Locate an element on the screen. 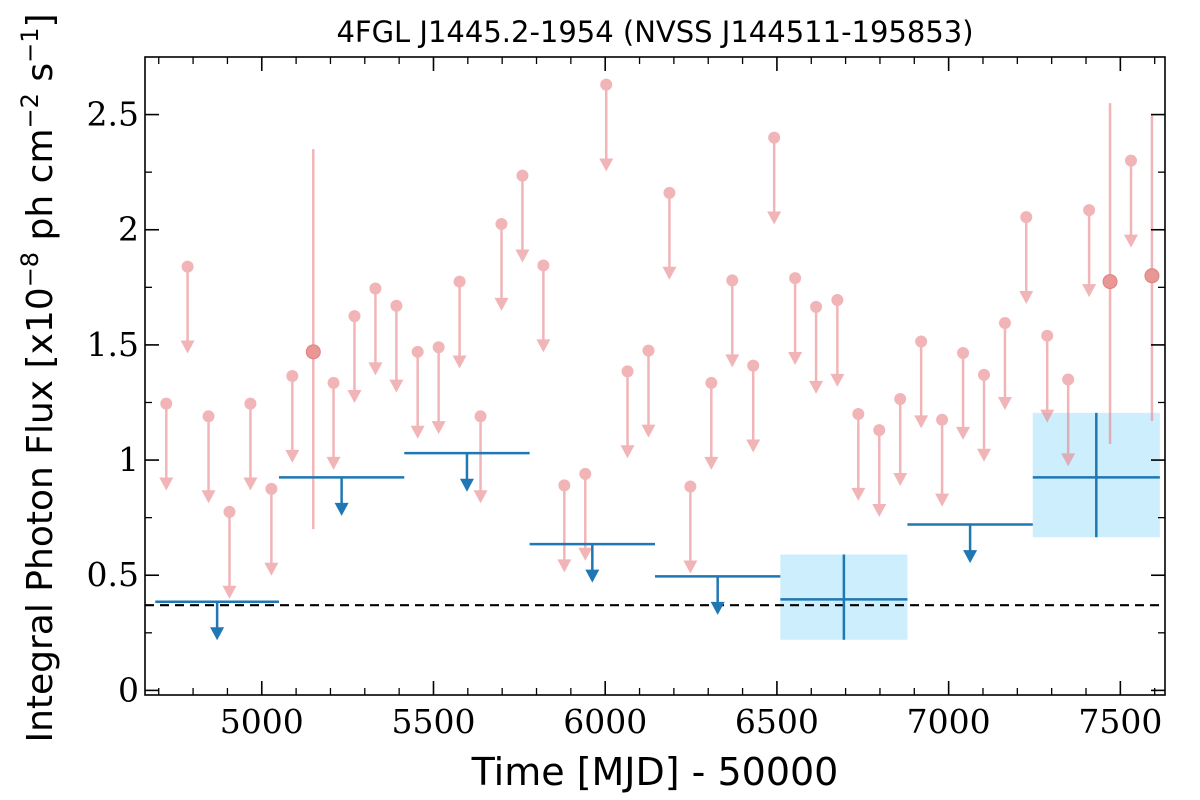 This screenshot has height=800, width=1200. x-tick-label: 6500 is located at coordinates (777, 721).